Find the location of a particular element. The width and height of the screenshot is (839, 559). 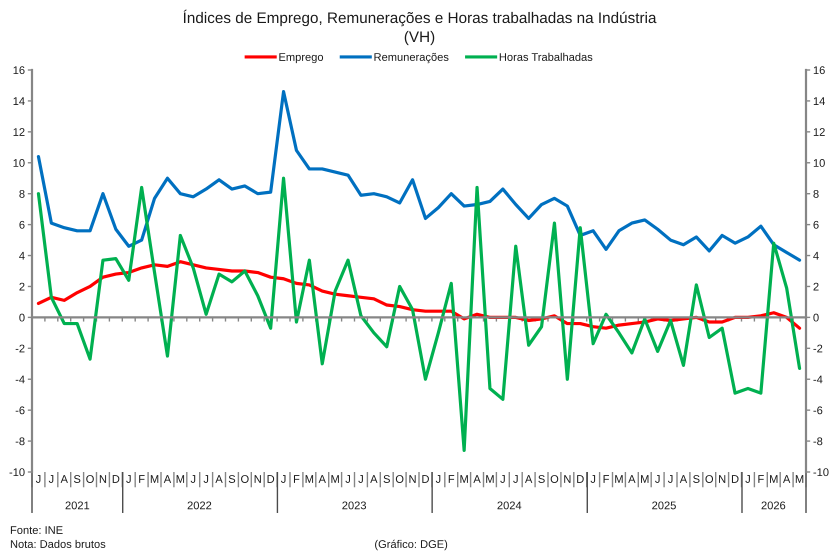

y2-tick-label: 2 is located at coordinates (816, 286).